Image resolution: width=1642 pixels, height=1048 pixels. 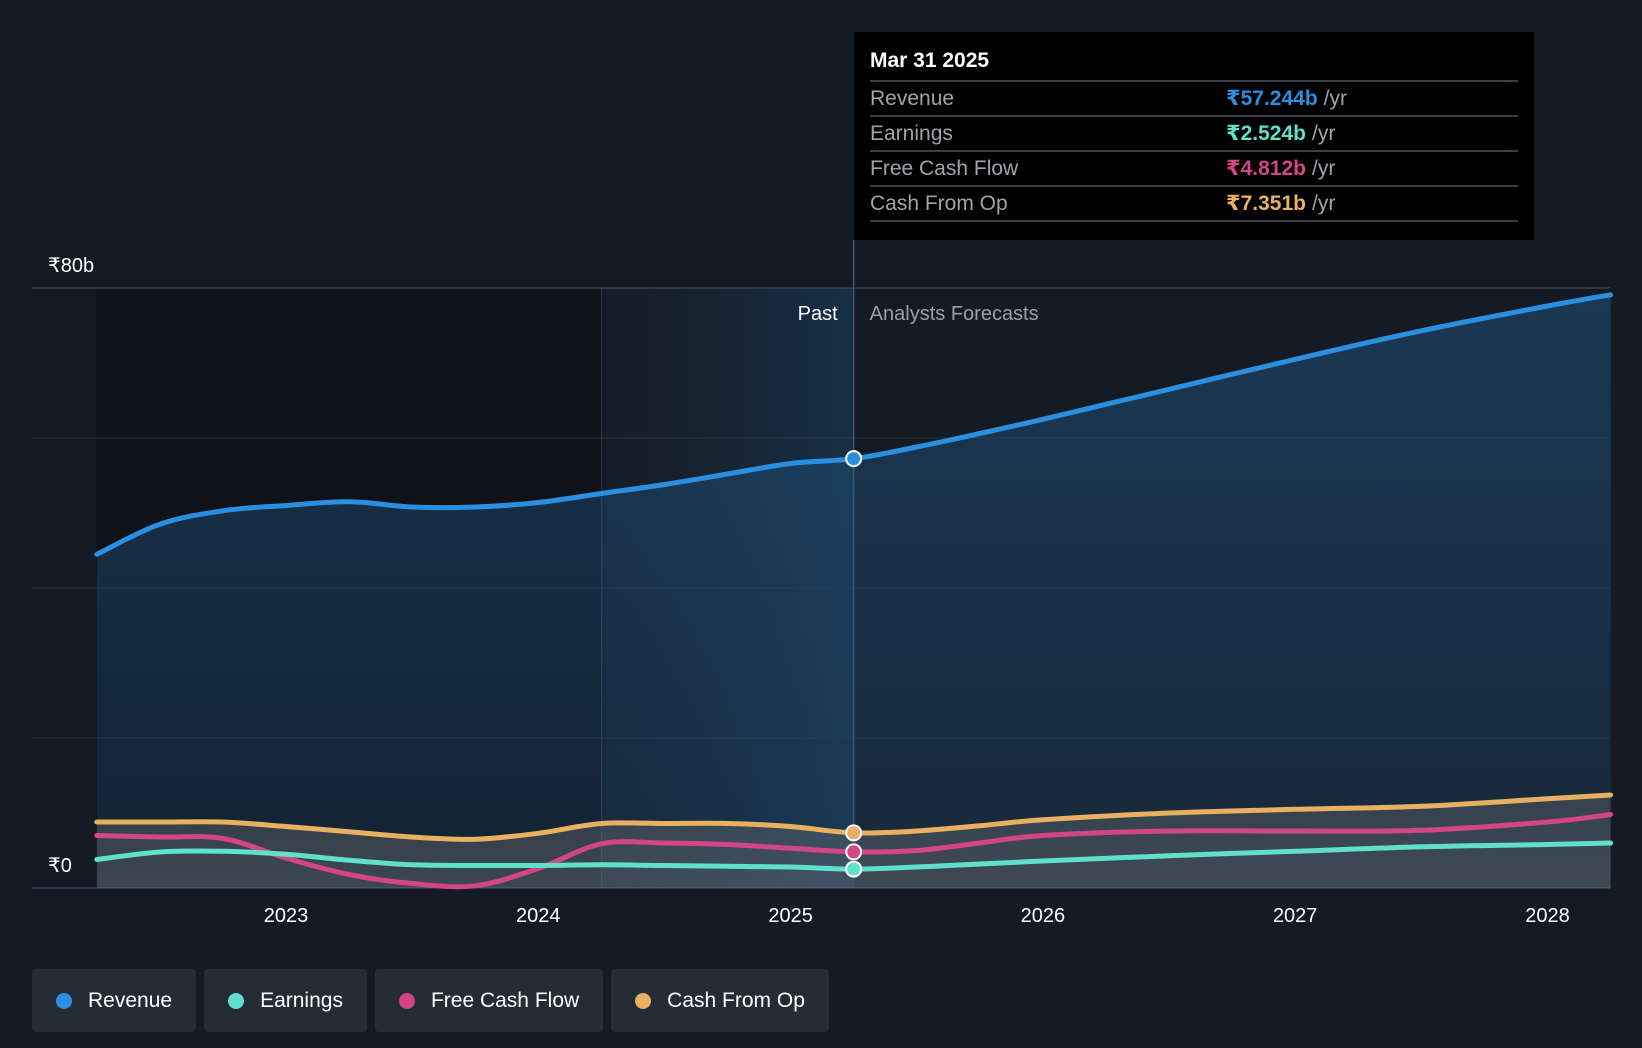 I want to click on tooltip-row-earnings: Earnings ₹2.524b /yr, so click(x=1194, y=134).